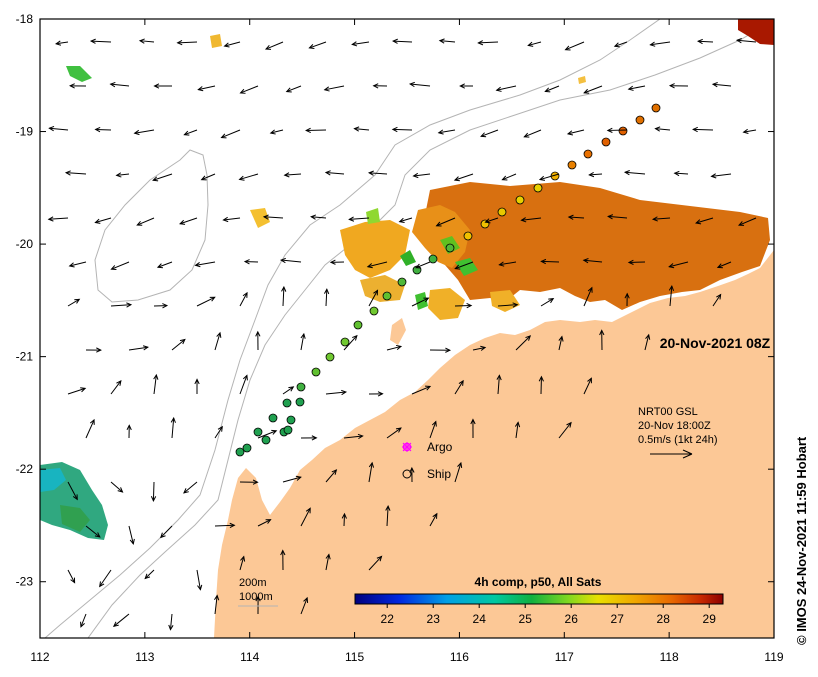 The width and height of the screenshot is (818, 677). What do you see at coordinates (677, 440) in the screenshot?
I see `current-legend-line3: 0.5m/s (1kt 24h)` at bounding box center [677, 440].